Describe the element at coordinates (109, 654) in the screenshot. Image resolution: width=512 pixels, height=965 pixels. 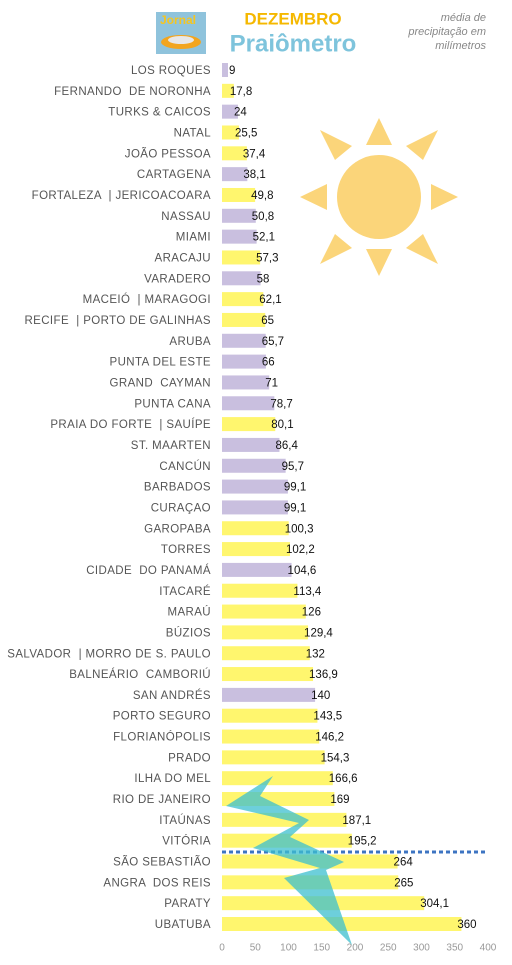
I see `category-label: SALVADOR | MORRO DE S. PAULO` at that location.